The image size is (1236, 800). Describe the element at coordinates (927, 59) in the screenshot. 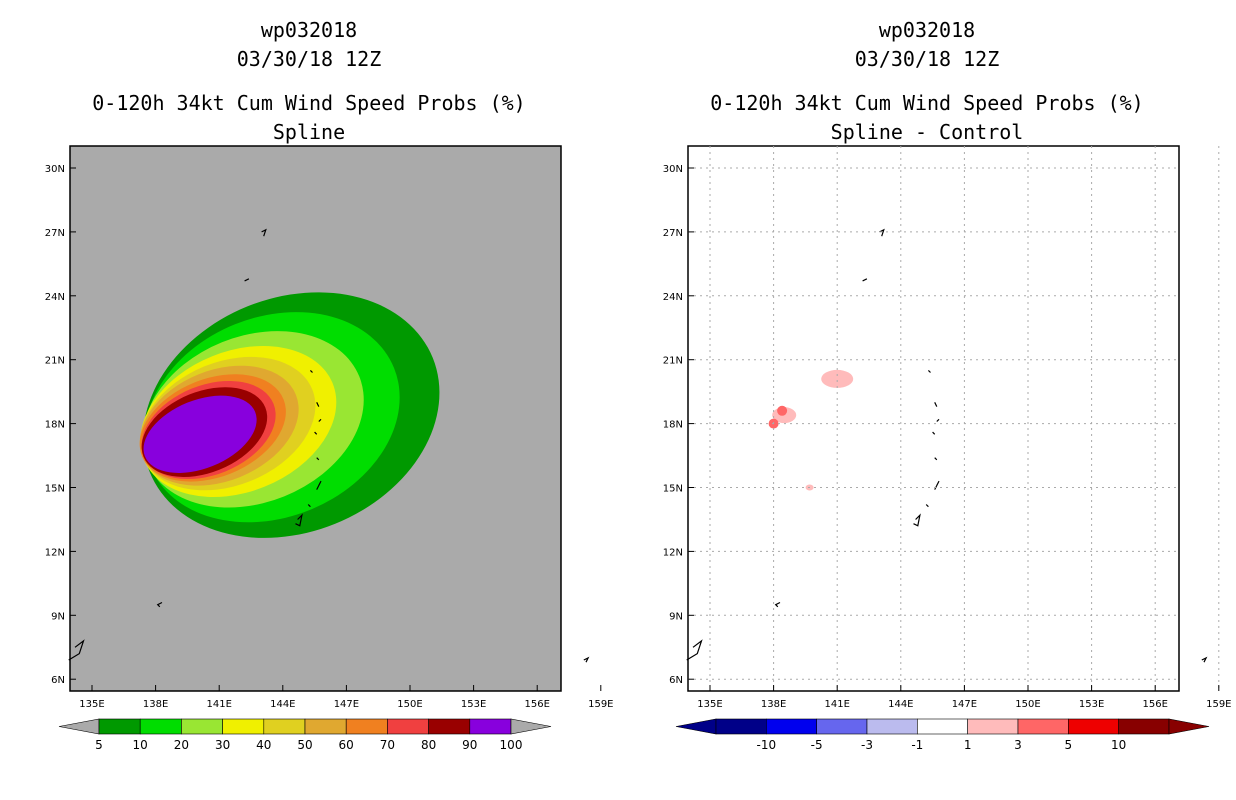

I see `datetime: 03/30/18 12Z` at that location.